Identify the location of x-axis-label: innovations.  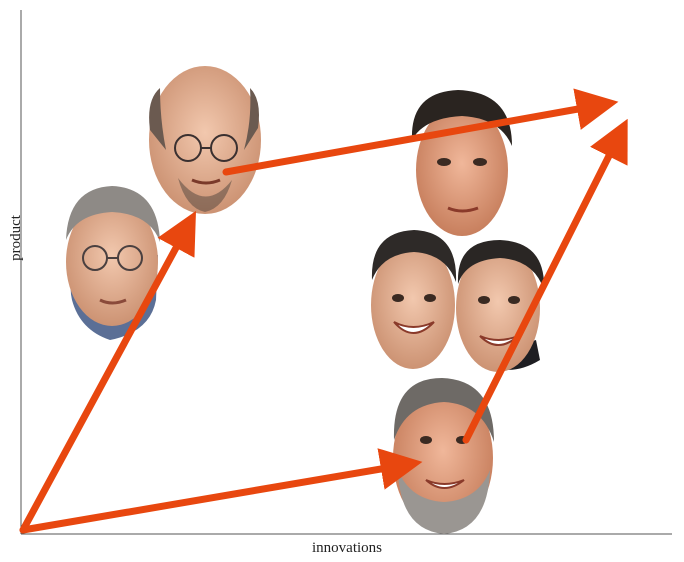
(347, 548).